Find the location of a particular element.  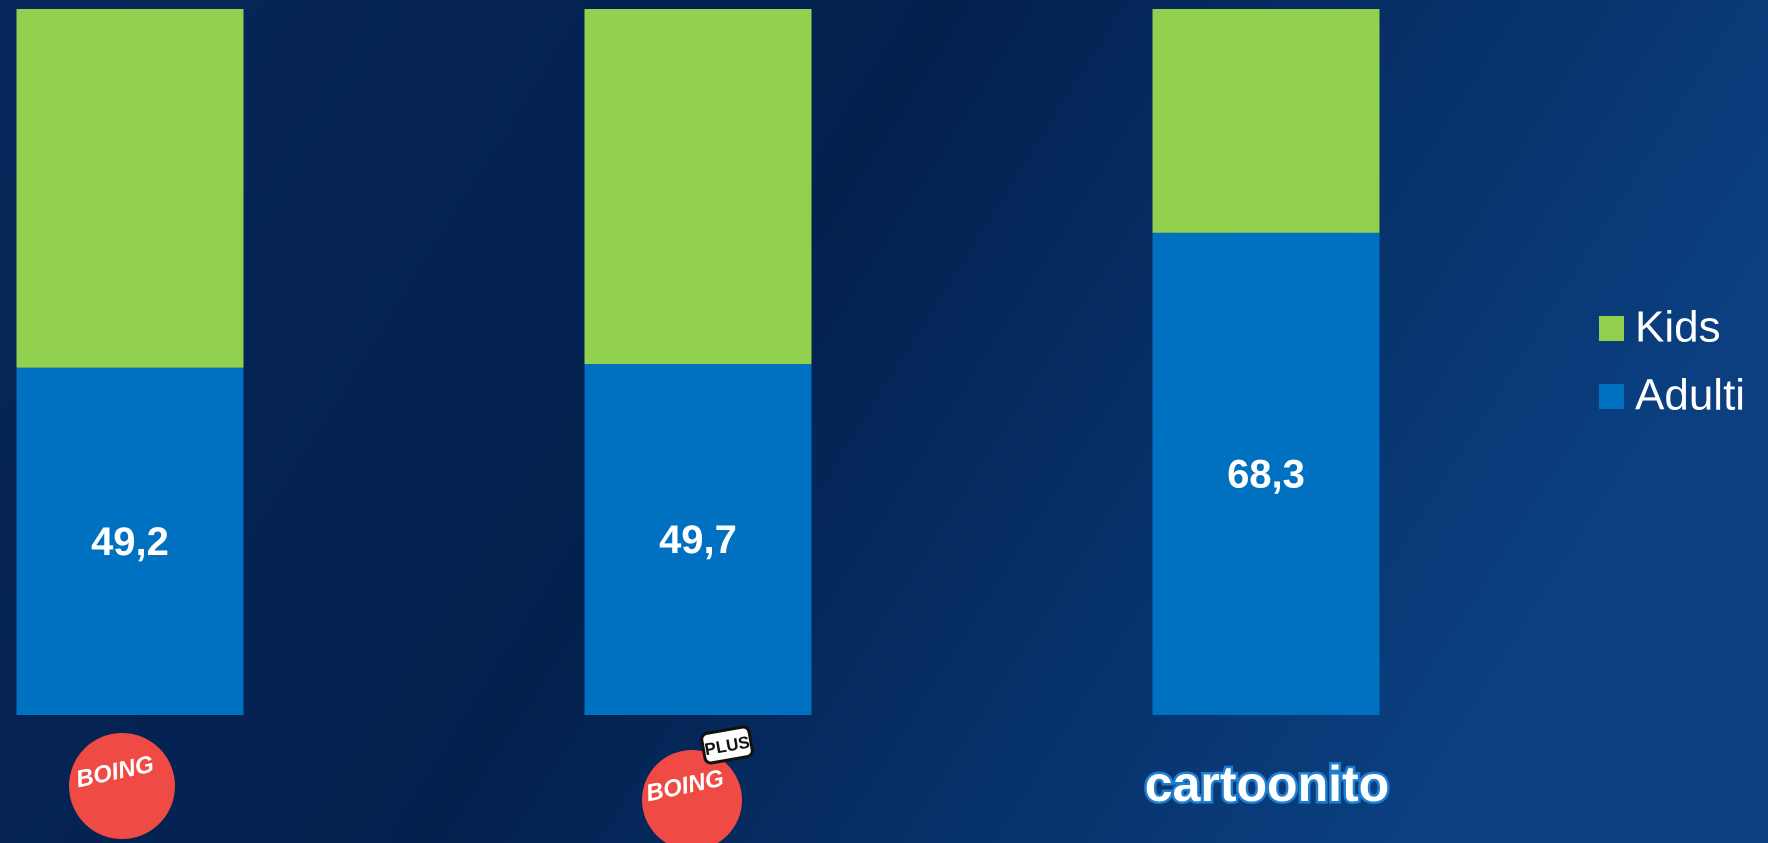

data-label: 49,2 is located at coordinates (130, 542).